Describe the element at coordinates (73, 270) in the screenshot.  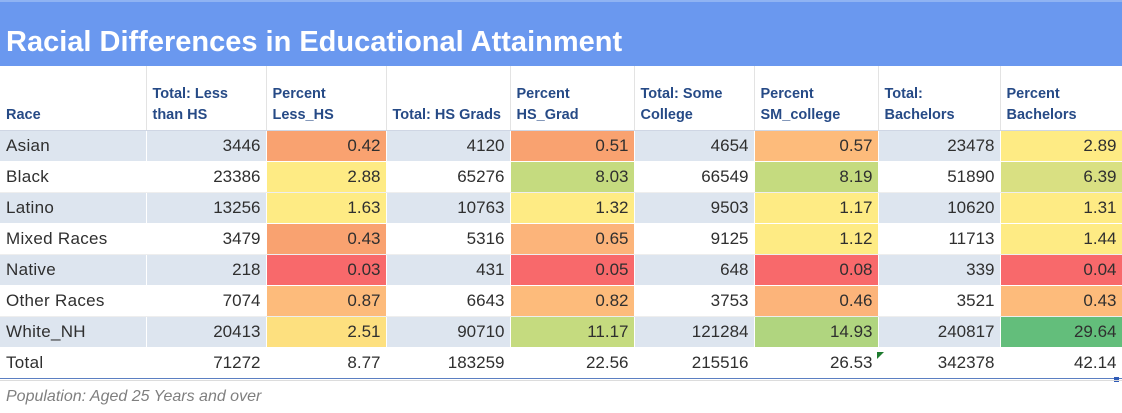
I see `race-cell: Native` at that location.